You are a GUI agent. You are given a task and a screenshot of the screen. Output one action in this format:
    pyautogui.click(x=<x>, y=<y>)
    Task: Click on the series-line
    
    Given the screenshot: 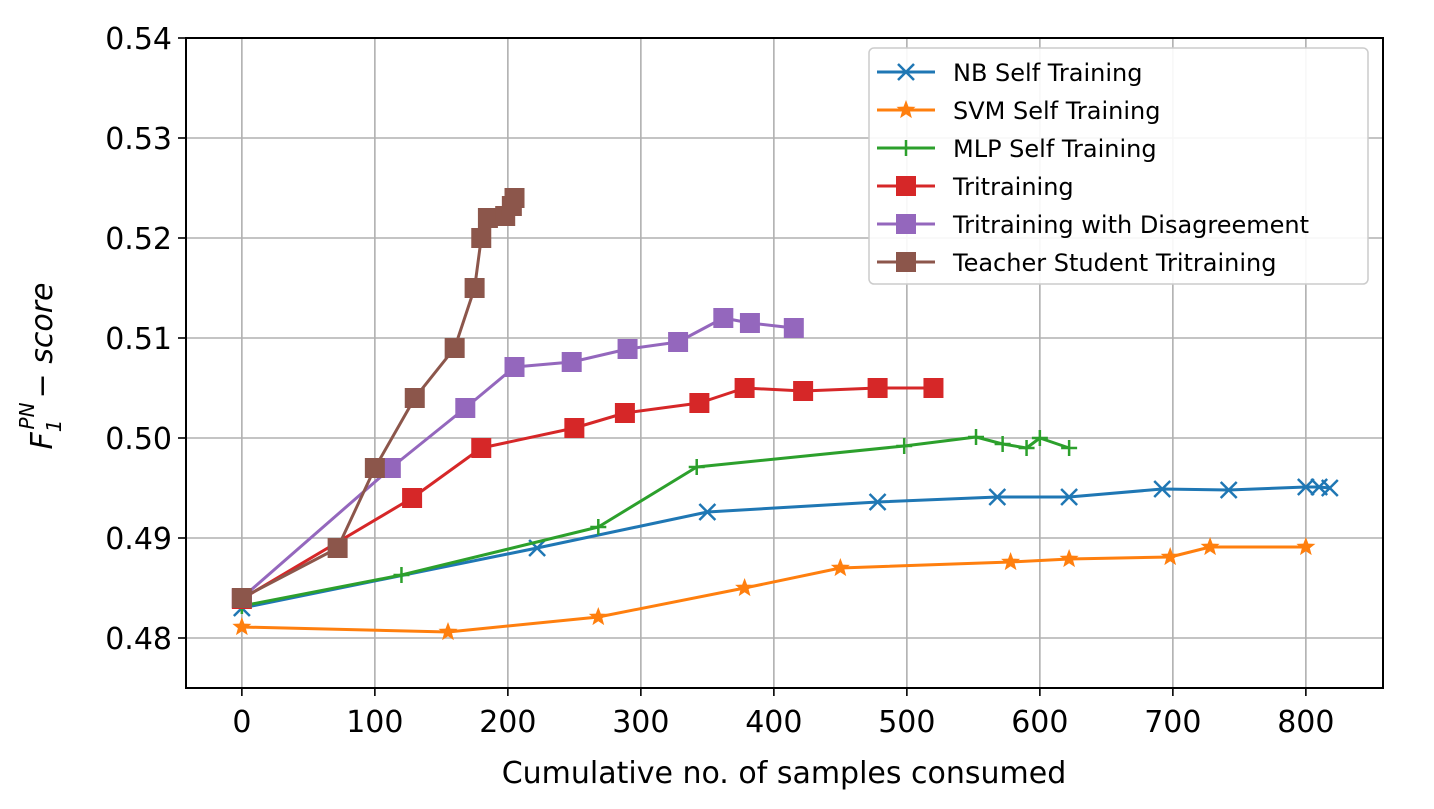 What is the action you would take?
    pyautogui.click(x=517, y=458)
    